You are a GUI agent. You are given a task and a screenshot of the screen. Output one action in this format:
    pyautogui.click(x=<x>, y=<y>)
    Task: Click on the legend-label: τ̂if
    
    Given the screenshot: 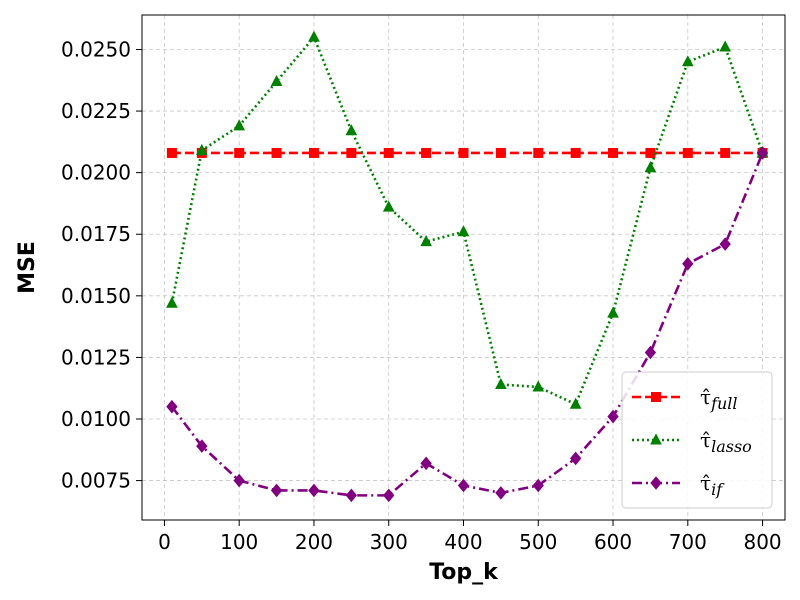 What is the action you would take?
    pyautogui.click(x=712, y=485)
    